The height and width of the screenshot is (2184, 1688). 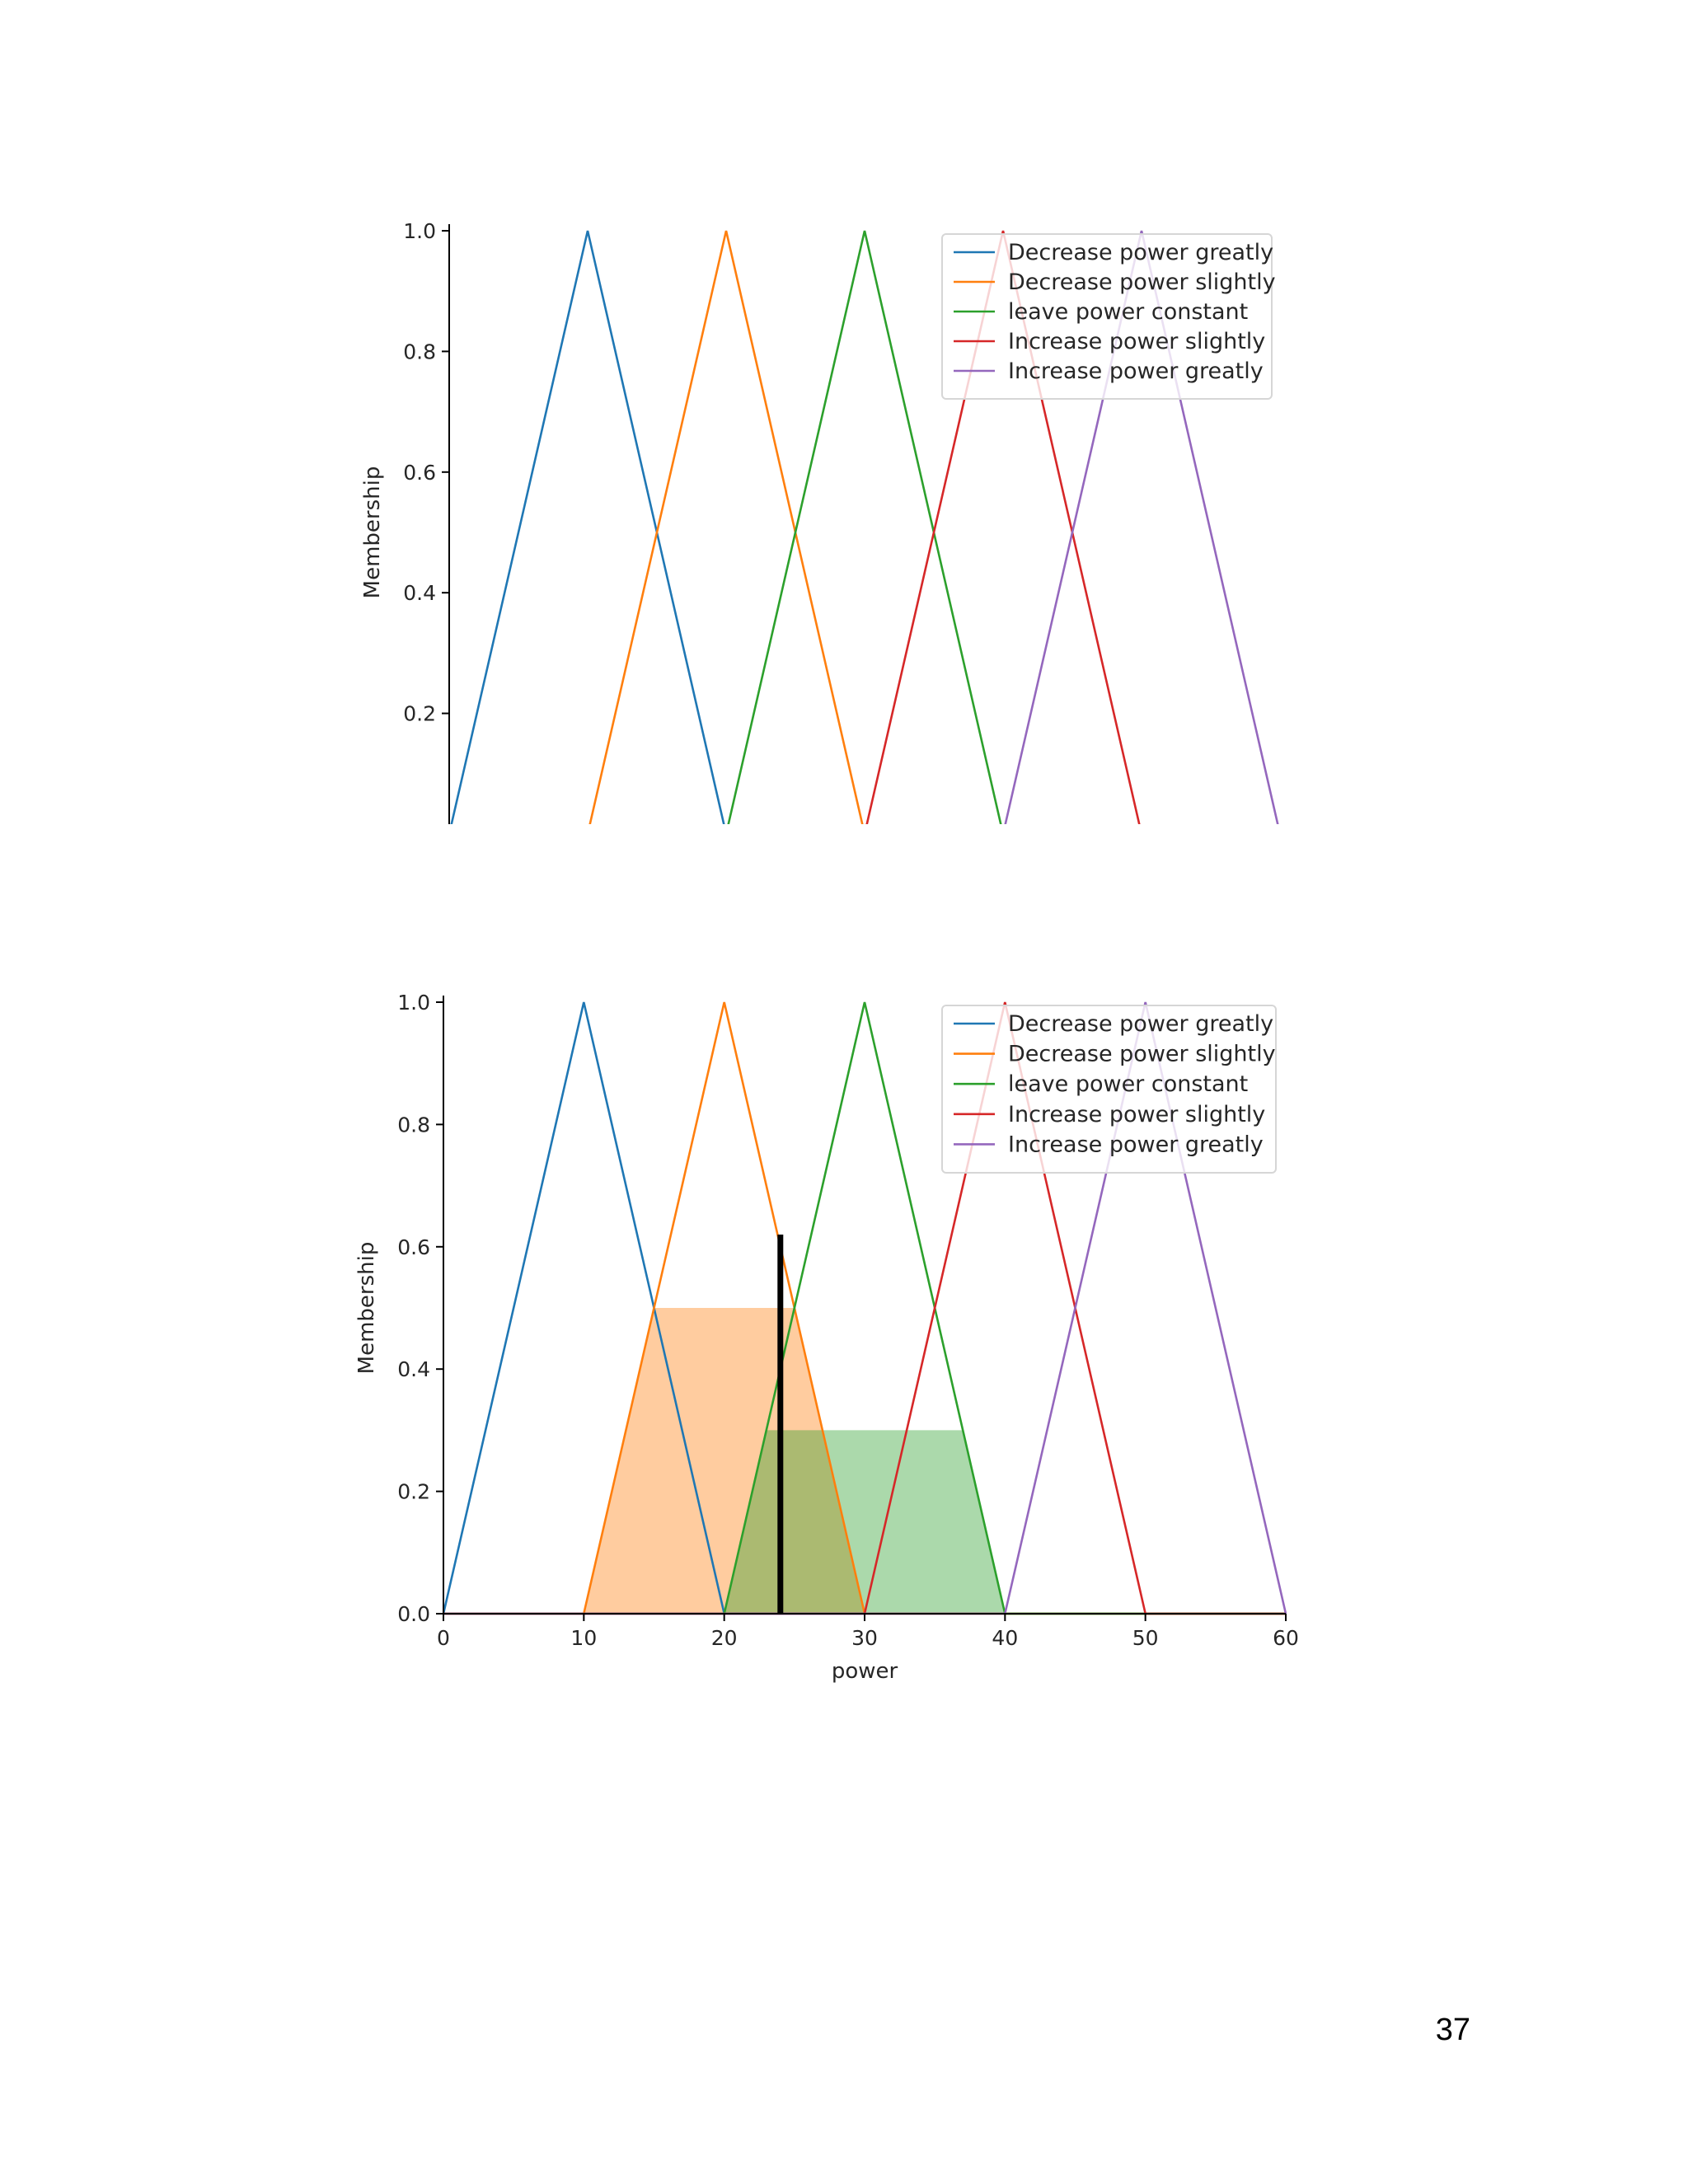 I want to click on x-axis-label: power, so click(x=865, y=1671).